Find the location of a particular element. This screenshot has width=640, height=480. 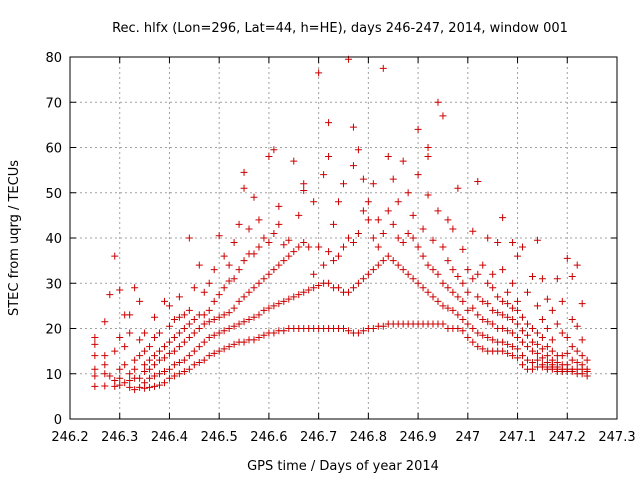

y-tick-label: 50 is located at coordinates (53, 194).